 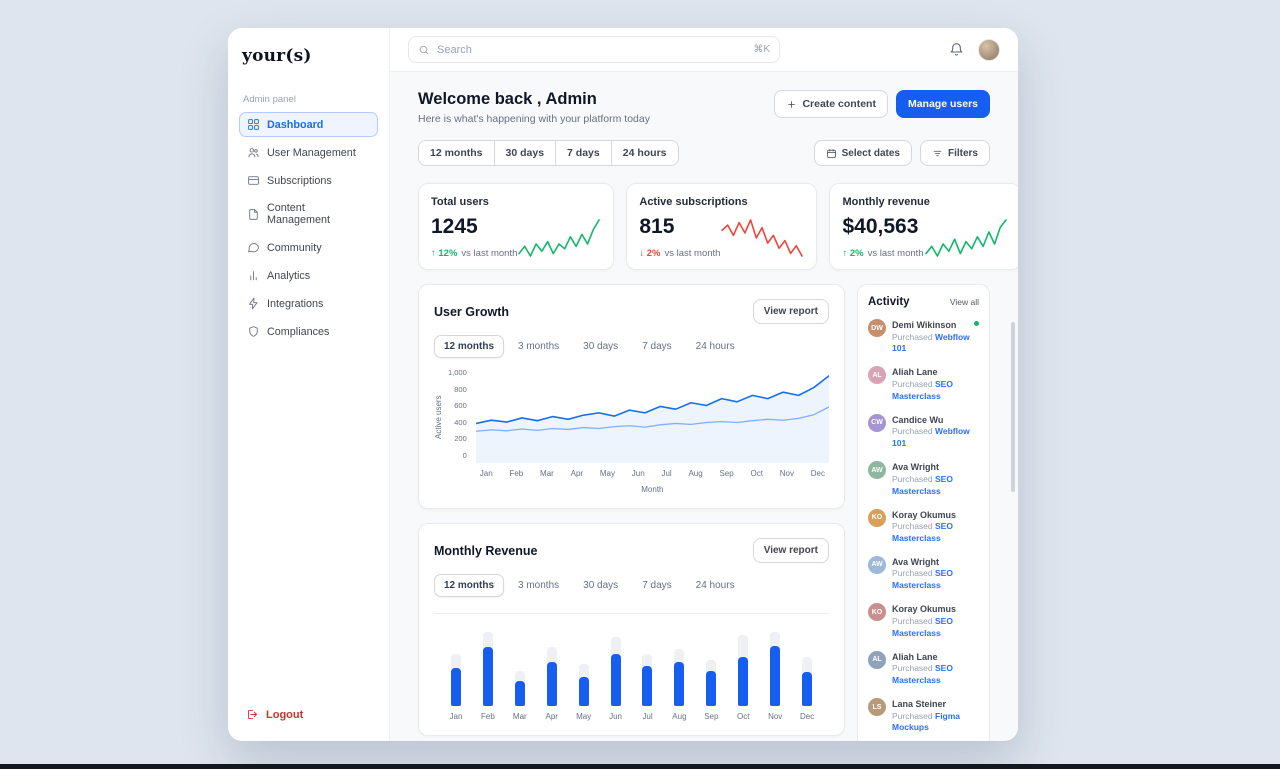 What do you see at coordinates (253, 124) in the screenshot?
I see `grid-icon` at bounding box center [253, 124].